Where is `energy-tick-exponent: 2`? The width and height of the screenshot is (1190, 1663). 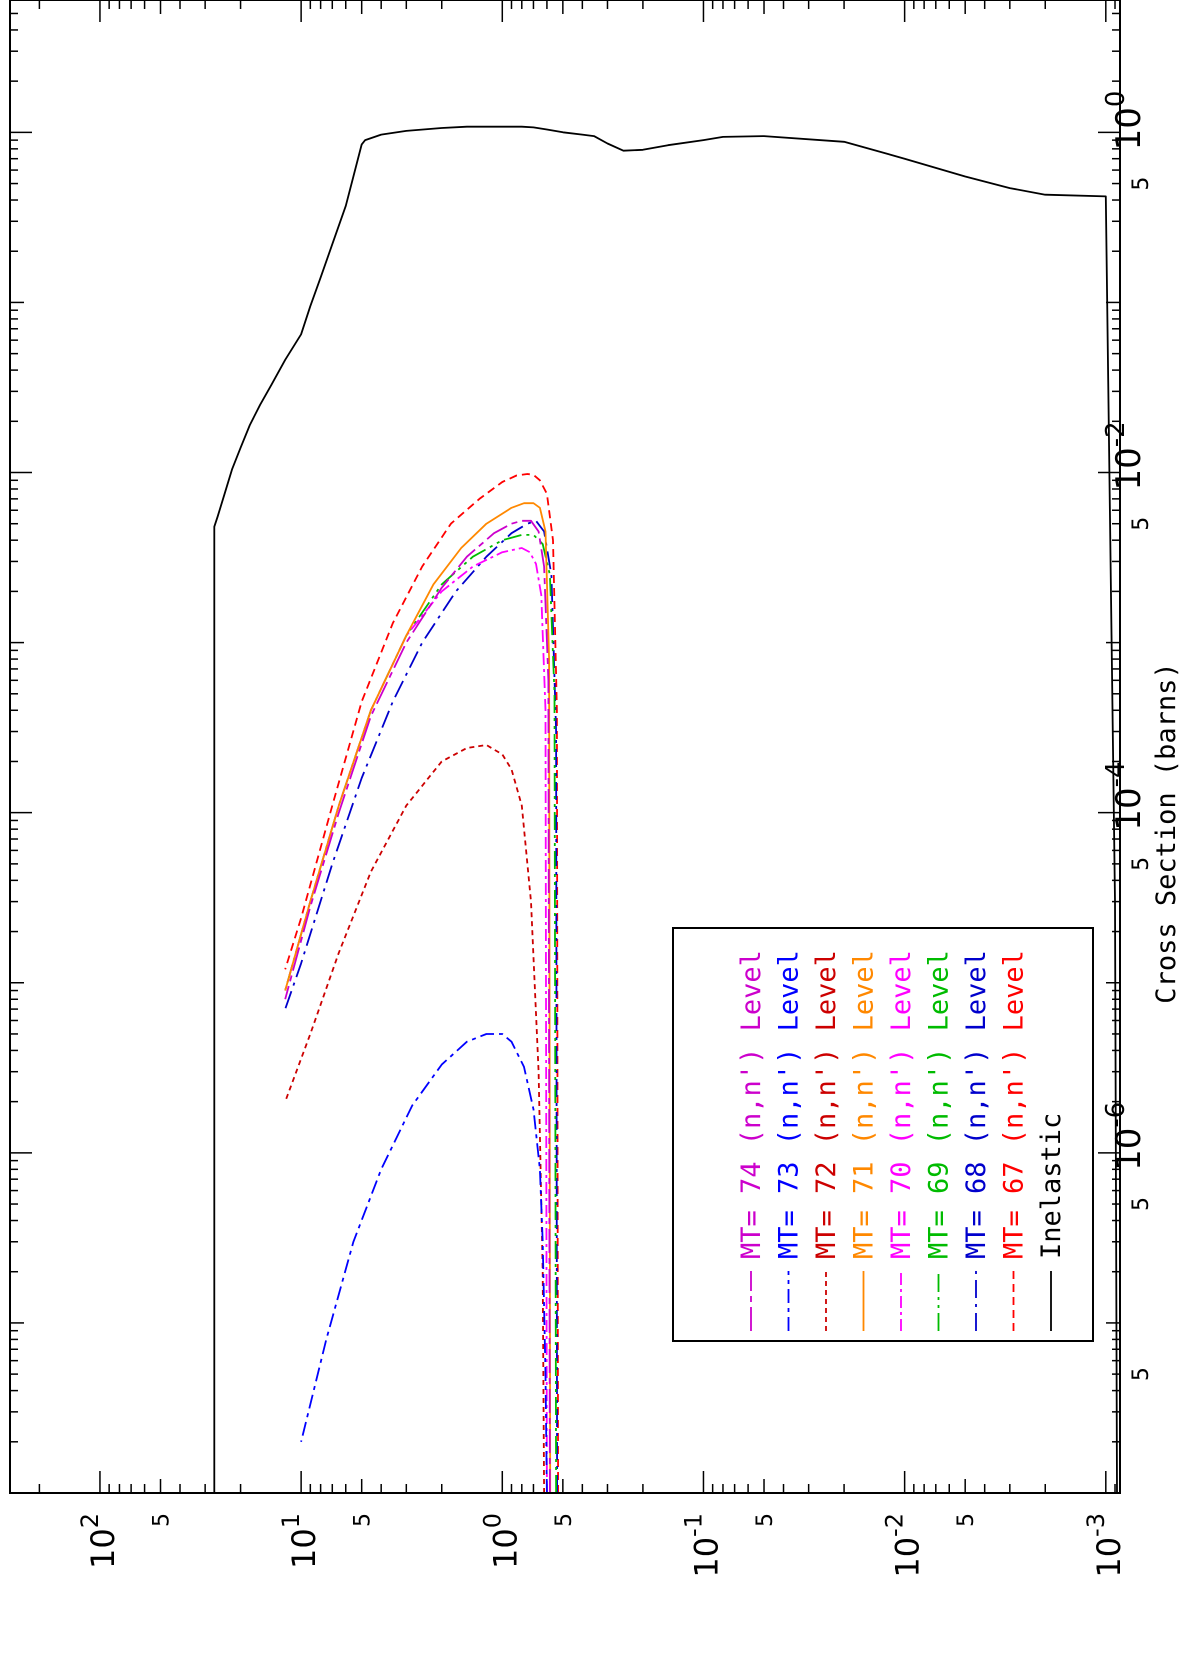
energy-tick-exponent: 2 is located at coordinates (90, 1520).